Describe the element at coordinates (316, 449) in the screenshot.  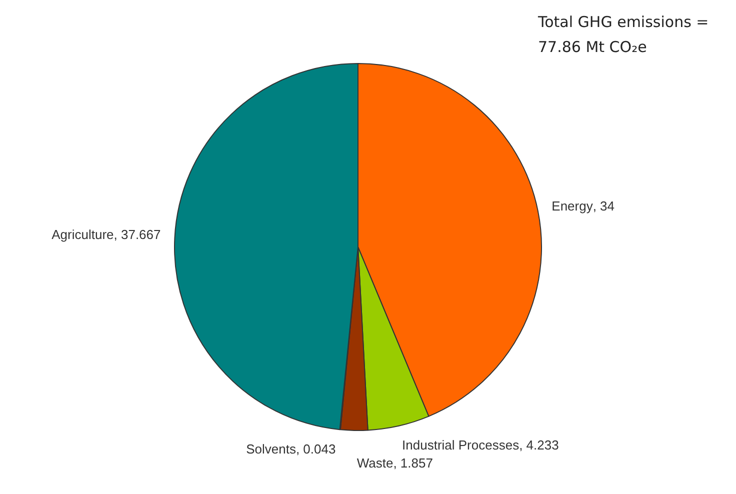
I see `data-label: , 0.043` at that location.